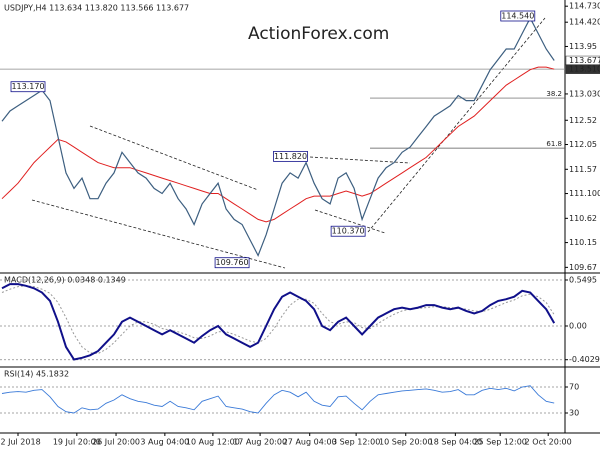 This screenshot has height=450, width=600. What do you see at coordinates (36, 374) in the screenshot?
I see `rsi-title: RSI(14) 45.1832` at bounding box center [36, 374].